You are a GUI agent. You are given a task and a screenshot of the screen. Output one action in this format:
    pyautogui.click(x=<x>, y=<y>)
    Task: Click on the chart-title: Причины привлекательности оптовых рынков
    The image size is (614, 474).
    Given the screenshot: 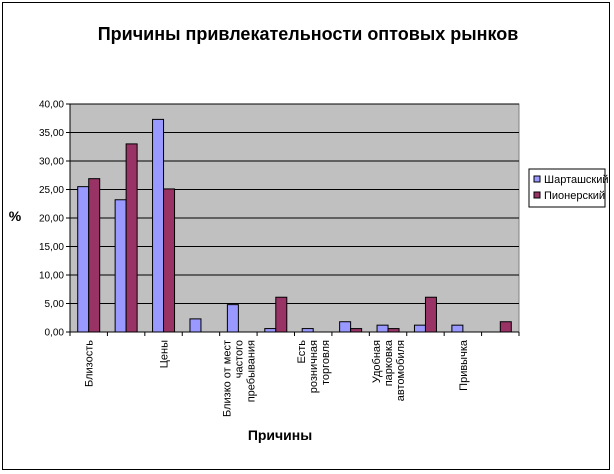 What is the action you would take?
    pyautogui.click(x=308, y=34)
    